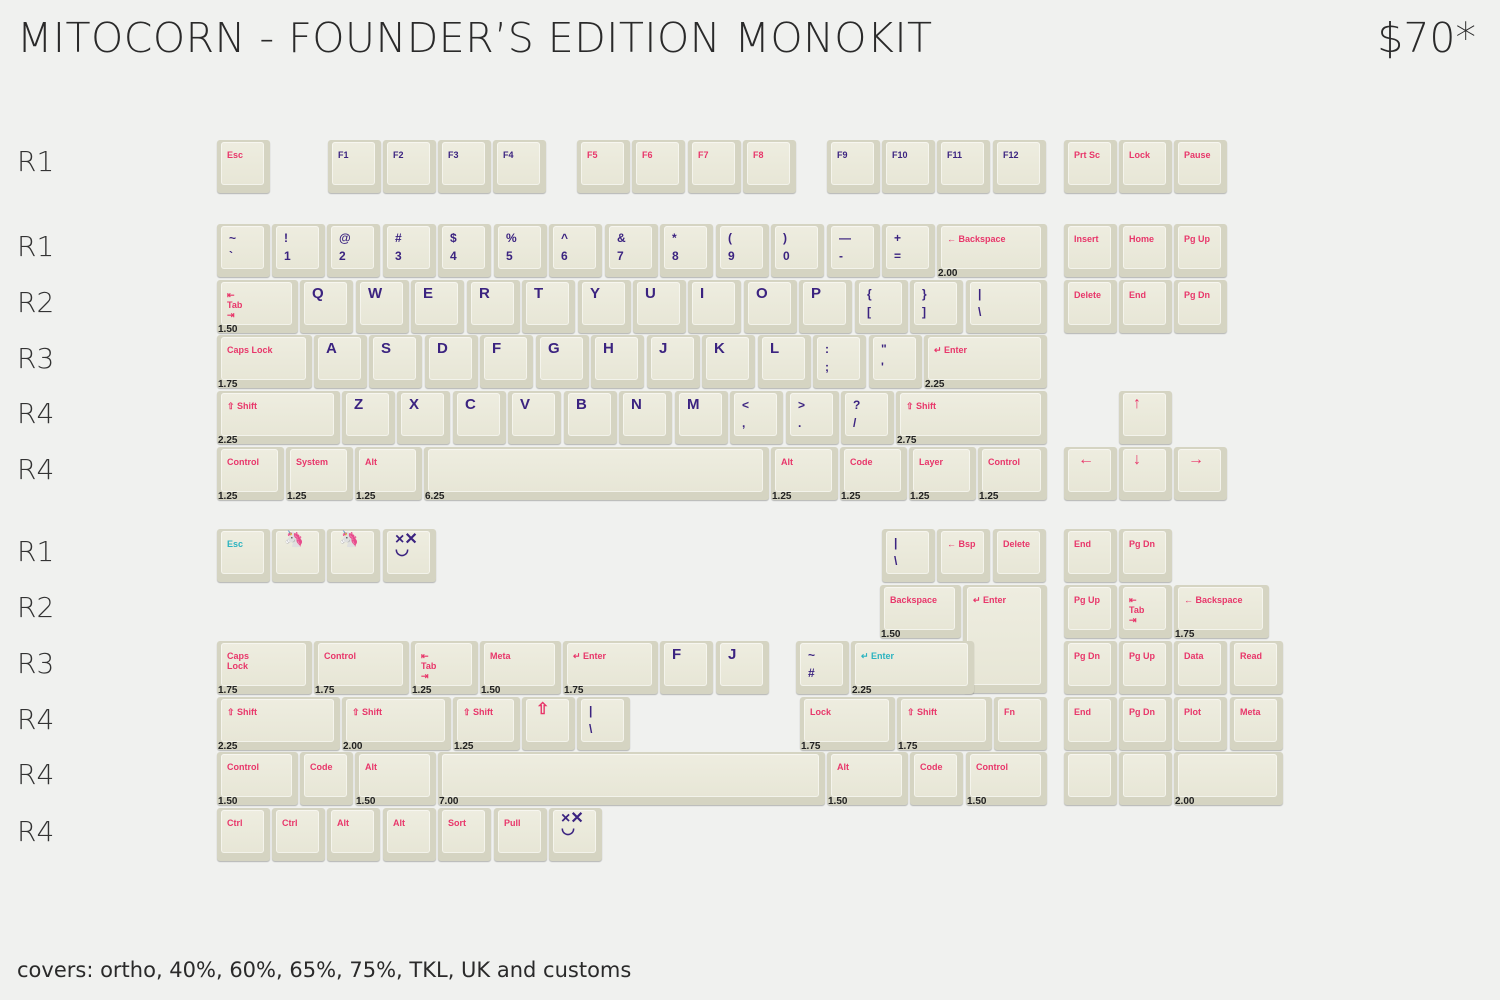 This screenshot has width=1500, height=1000. Describe the element at coordinates (243, 250) in the screenshot. I see `keycap: ~ `` at that location.